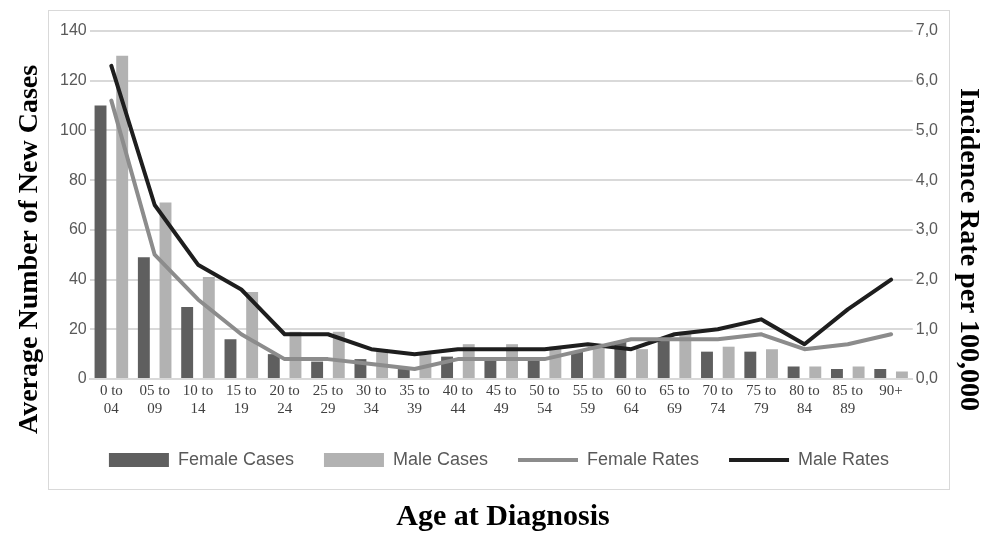 The height and width of the screenshot is (550, 1005). What do you see at coordinates (804, 398) in the screenshot?
I see `x-tick-label: 80 to 84` at bounding box center [804, 398].